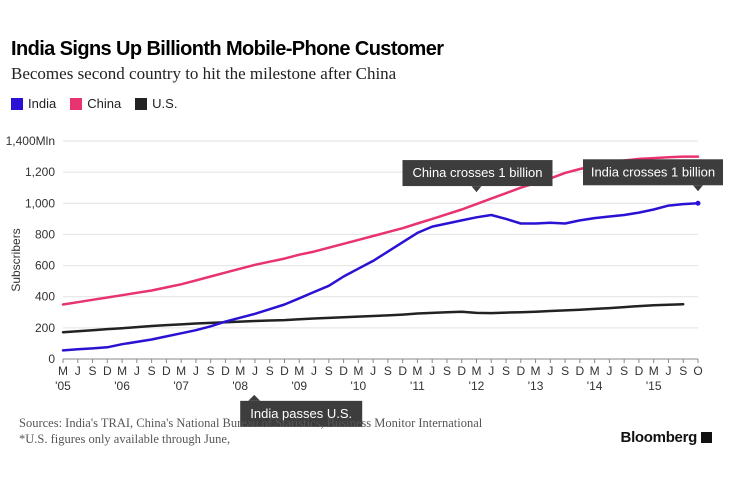 This screenshot has width=730, height=484. I want to click on x-year-label: '07, so click(181, 386).